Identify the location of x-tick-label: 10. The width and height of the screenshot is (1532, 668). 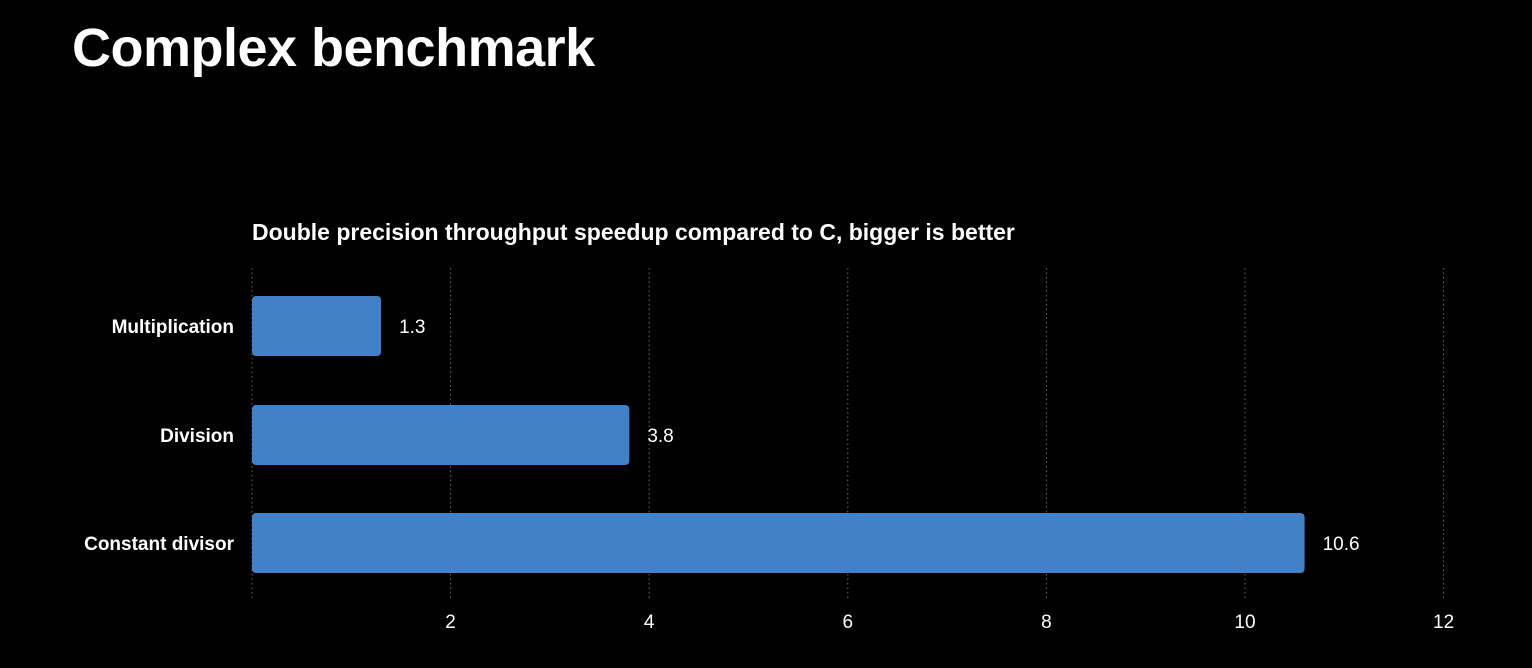
(1244, 622).